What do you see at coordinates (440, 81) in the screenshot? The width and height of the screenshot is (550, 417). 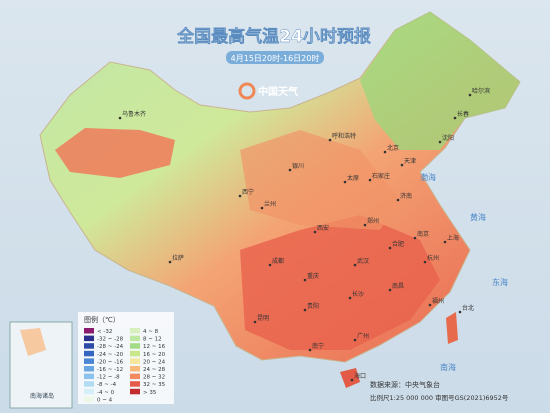 I see `northeast-green` at bounding box center [440, 81].